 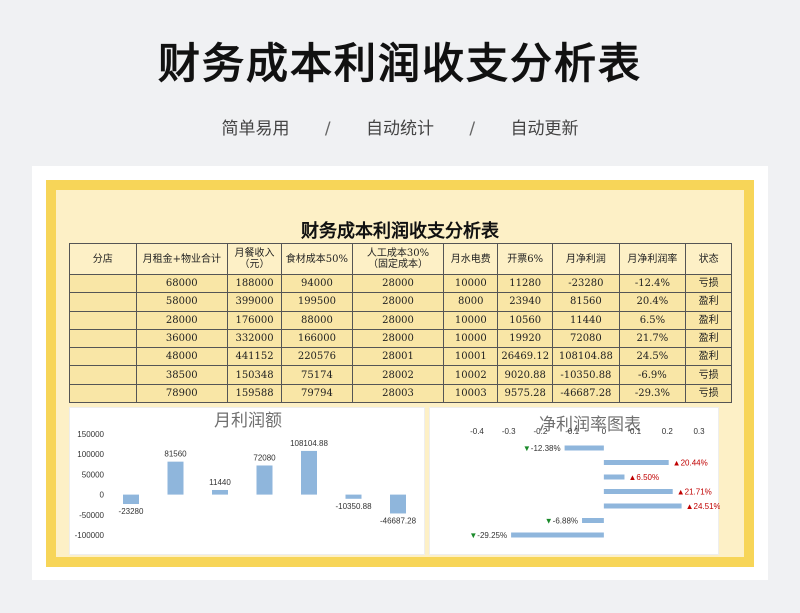 What do you see at coordinates (471, 393) in the screenshot?
I see `table-cell: 10003` at bounding box center [471, 393].